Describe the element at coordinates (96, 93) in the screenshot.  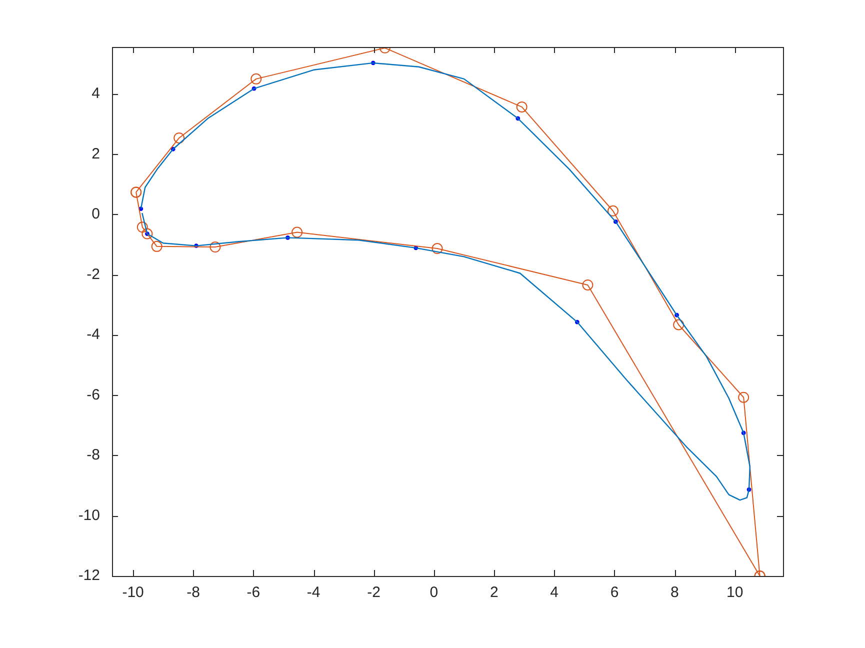
I see `y-tick-label: 4` at that location.